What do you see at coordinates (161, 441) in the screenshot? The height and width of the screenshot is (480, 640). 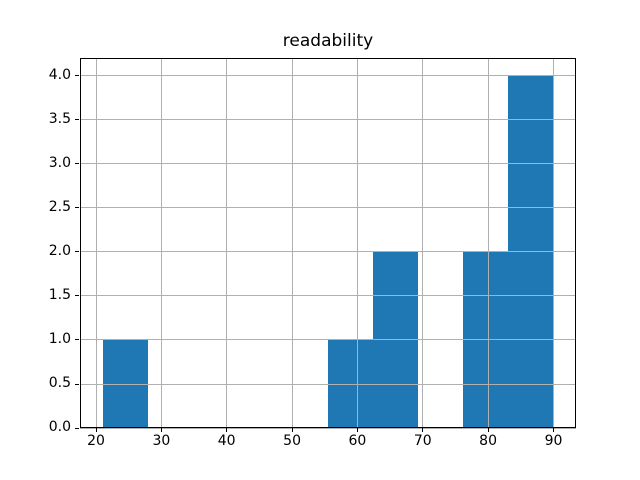 I see `x-tick-label: 30` at bounding box center [161, 441].